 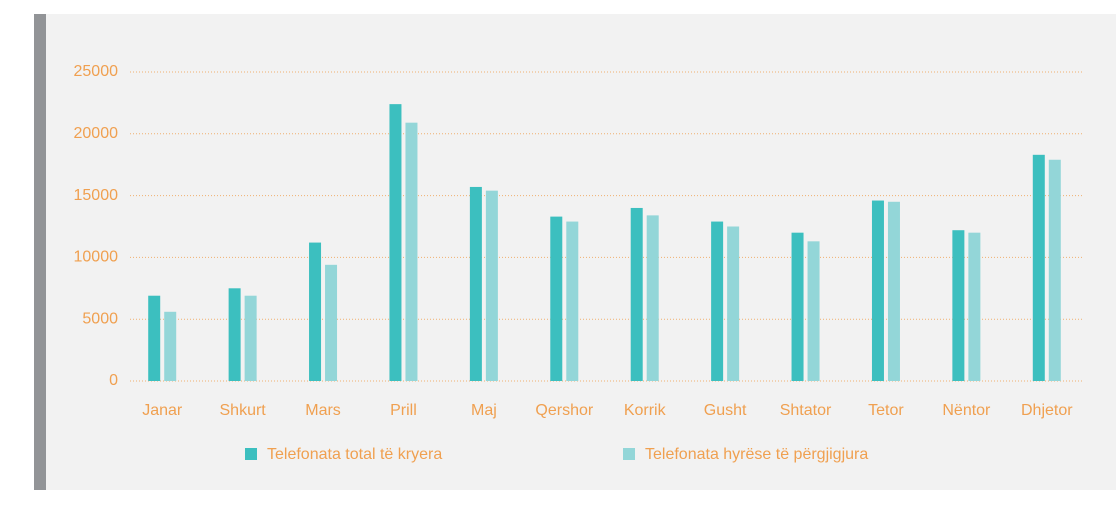 I want to click on y-tick-label: 10000, so click(x=96, y=257).